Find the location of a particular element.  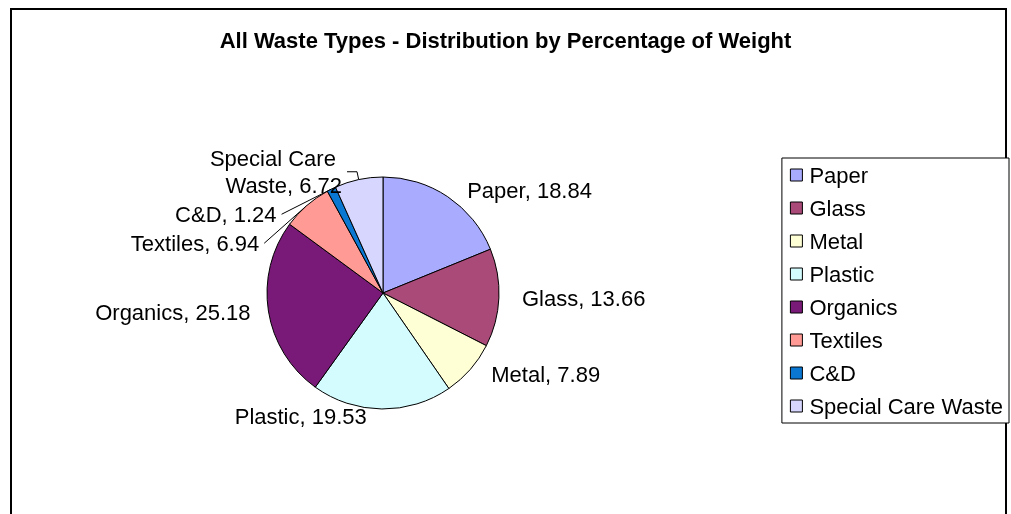

data-label: C&D, 1.24 is located at coordinates (226, 214).